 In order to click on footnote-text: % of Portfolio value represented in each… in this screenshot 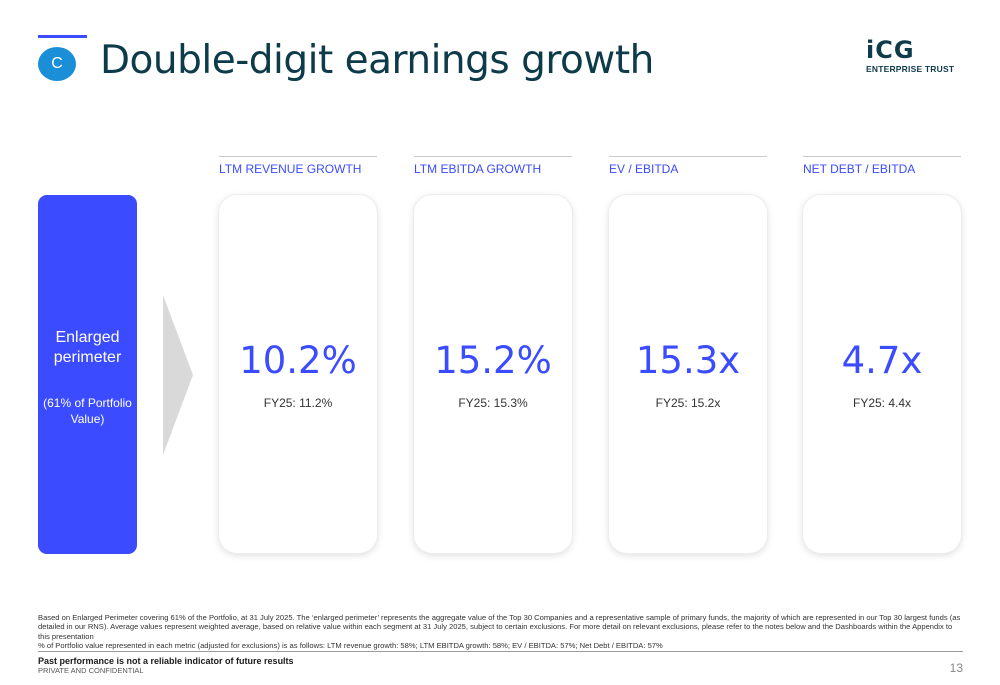, I will do `click(350, 645)`.